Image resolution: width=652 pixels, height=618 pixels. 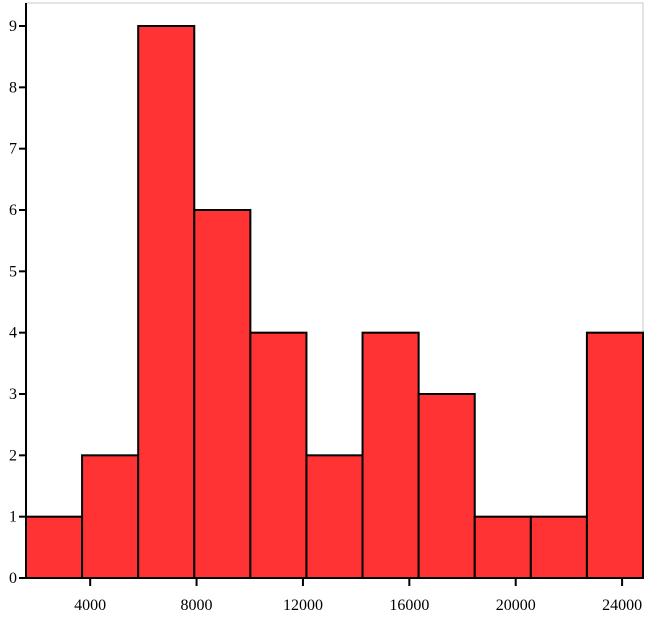 I want to click on y-axis: 0 1 2 3 4 5 6 7 8 9, so click(x=18, y=295).